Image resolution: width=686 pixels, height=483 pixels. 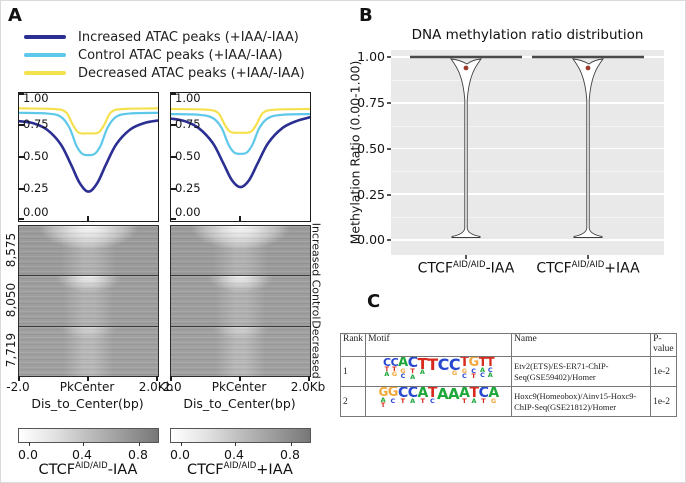 I want to click on legend-item-increased: Increased ATAC peaks (+IAA/-IAA), so click(x=161, y=37).